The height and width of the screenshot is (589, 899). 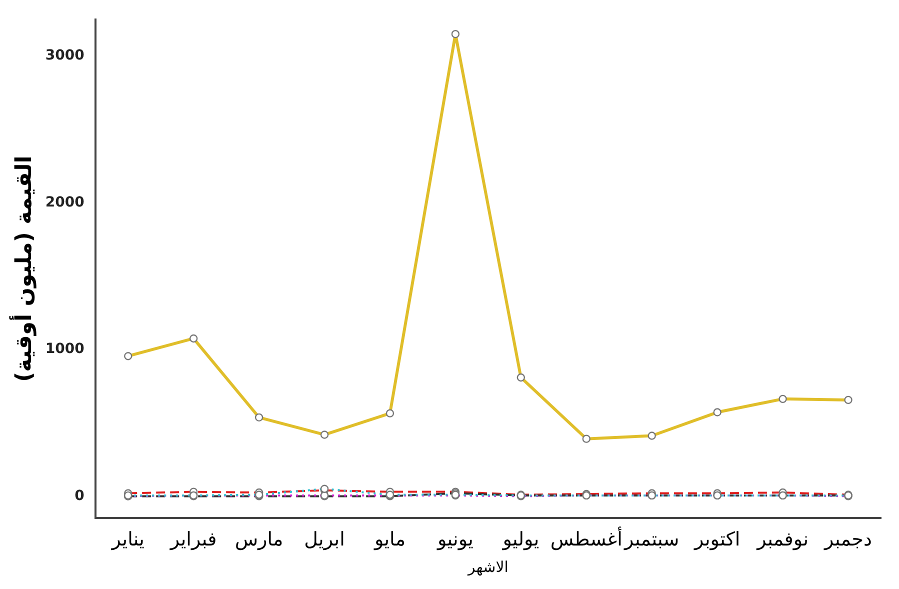 I want to click on x-tick-label: يونيو, so click(x=455, y=539).